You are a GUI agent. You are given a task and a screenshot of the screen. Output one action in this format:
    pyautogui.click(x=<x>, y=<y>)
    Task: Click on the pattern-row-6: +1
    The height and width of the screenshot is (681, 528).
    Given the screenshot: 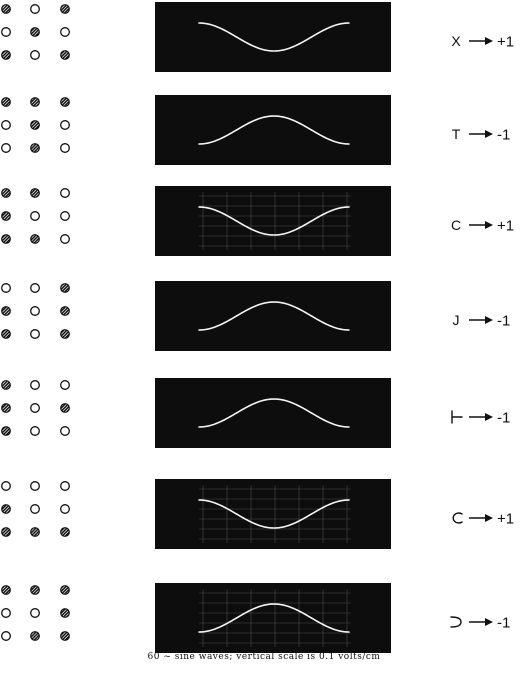 What is the action you would take?
    pyautogui.click(x=264, y=514)
    